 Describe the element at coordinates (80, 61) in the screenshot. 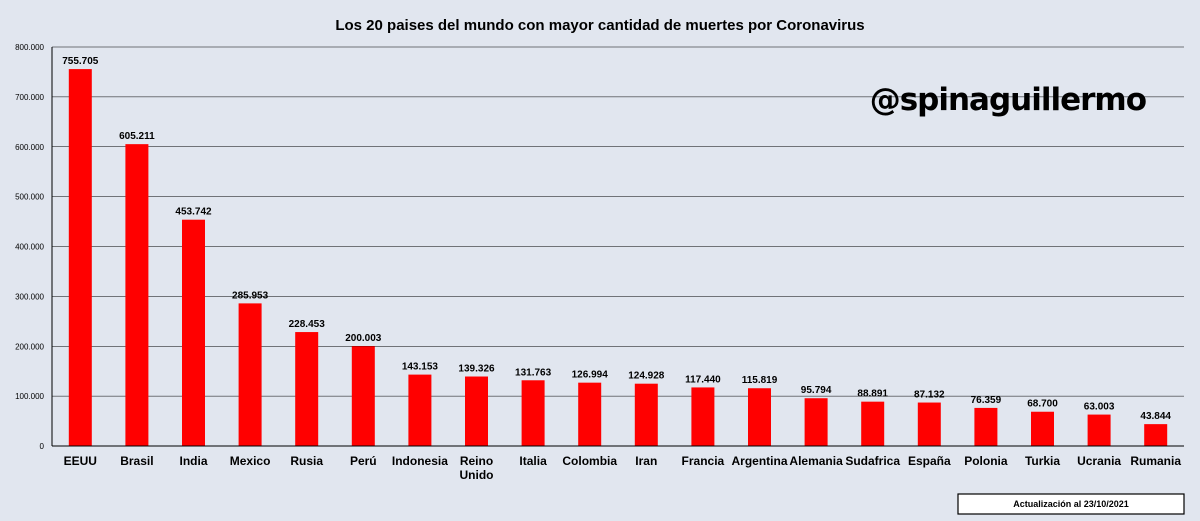

I see `data-label: 755.705` at that location.